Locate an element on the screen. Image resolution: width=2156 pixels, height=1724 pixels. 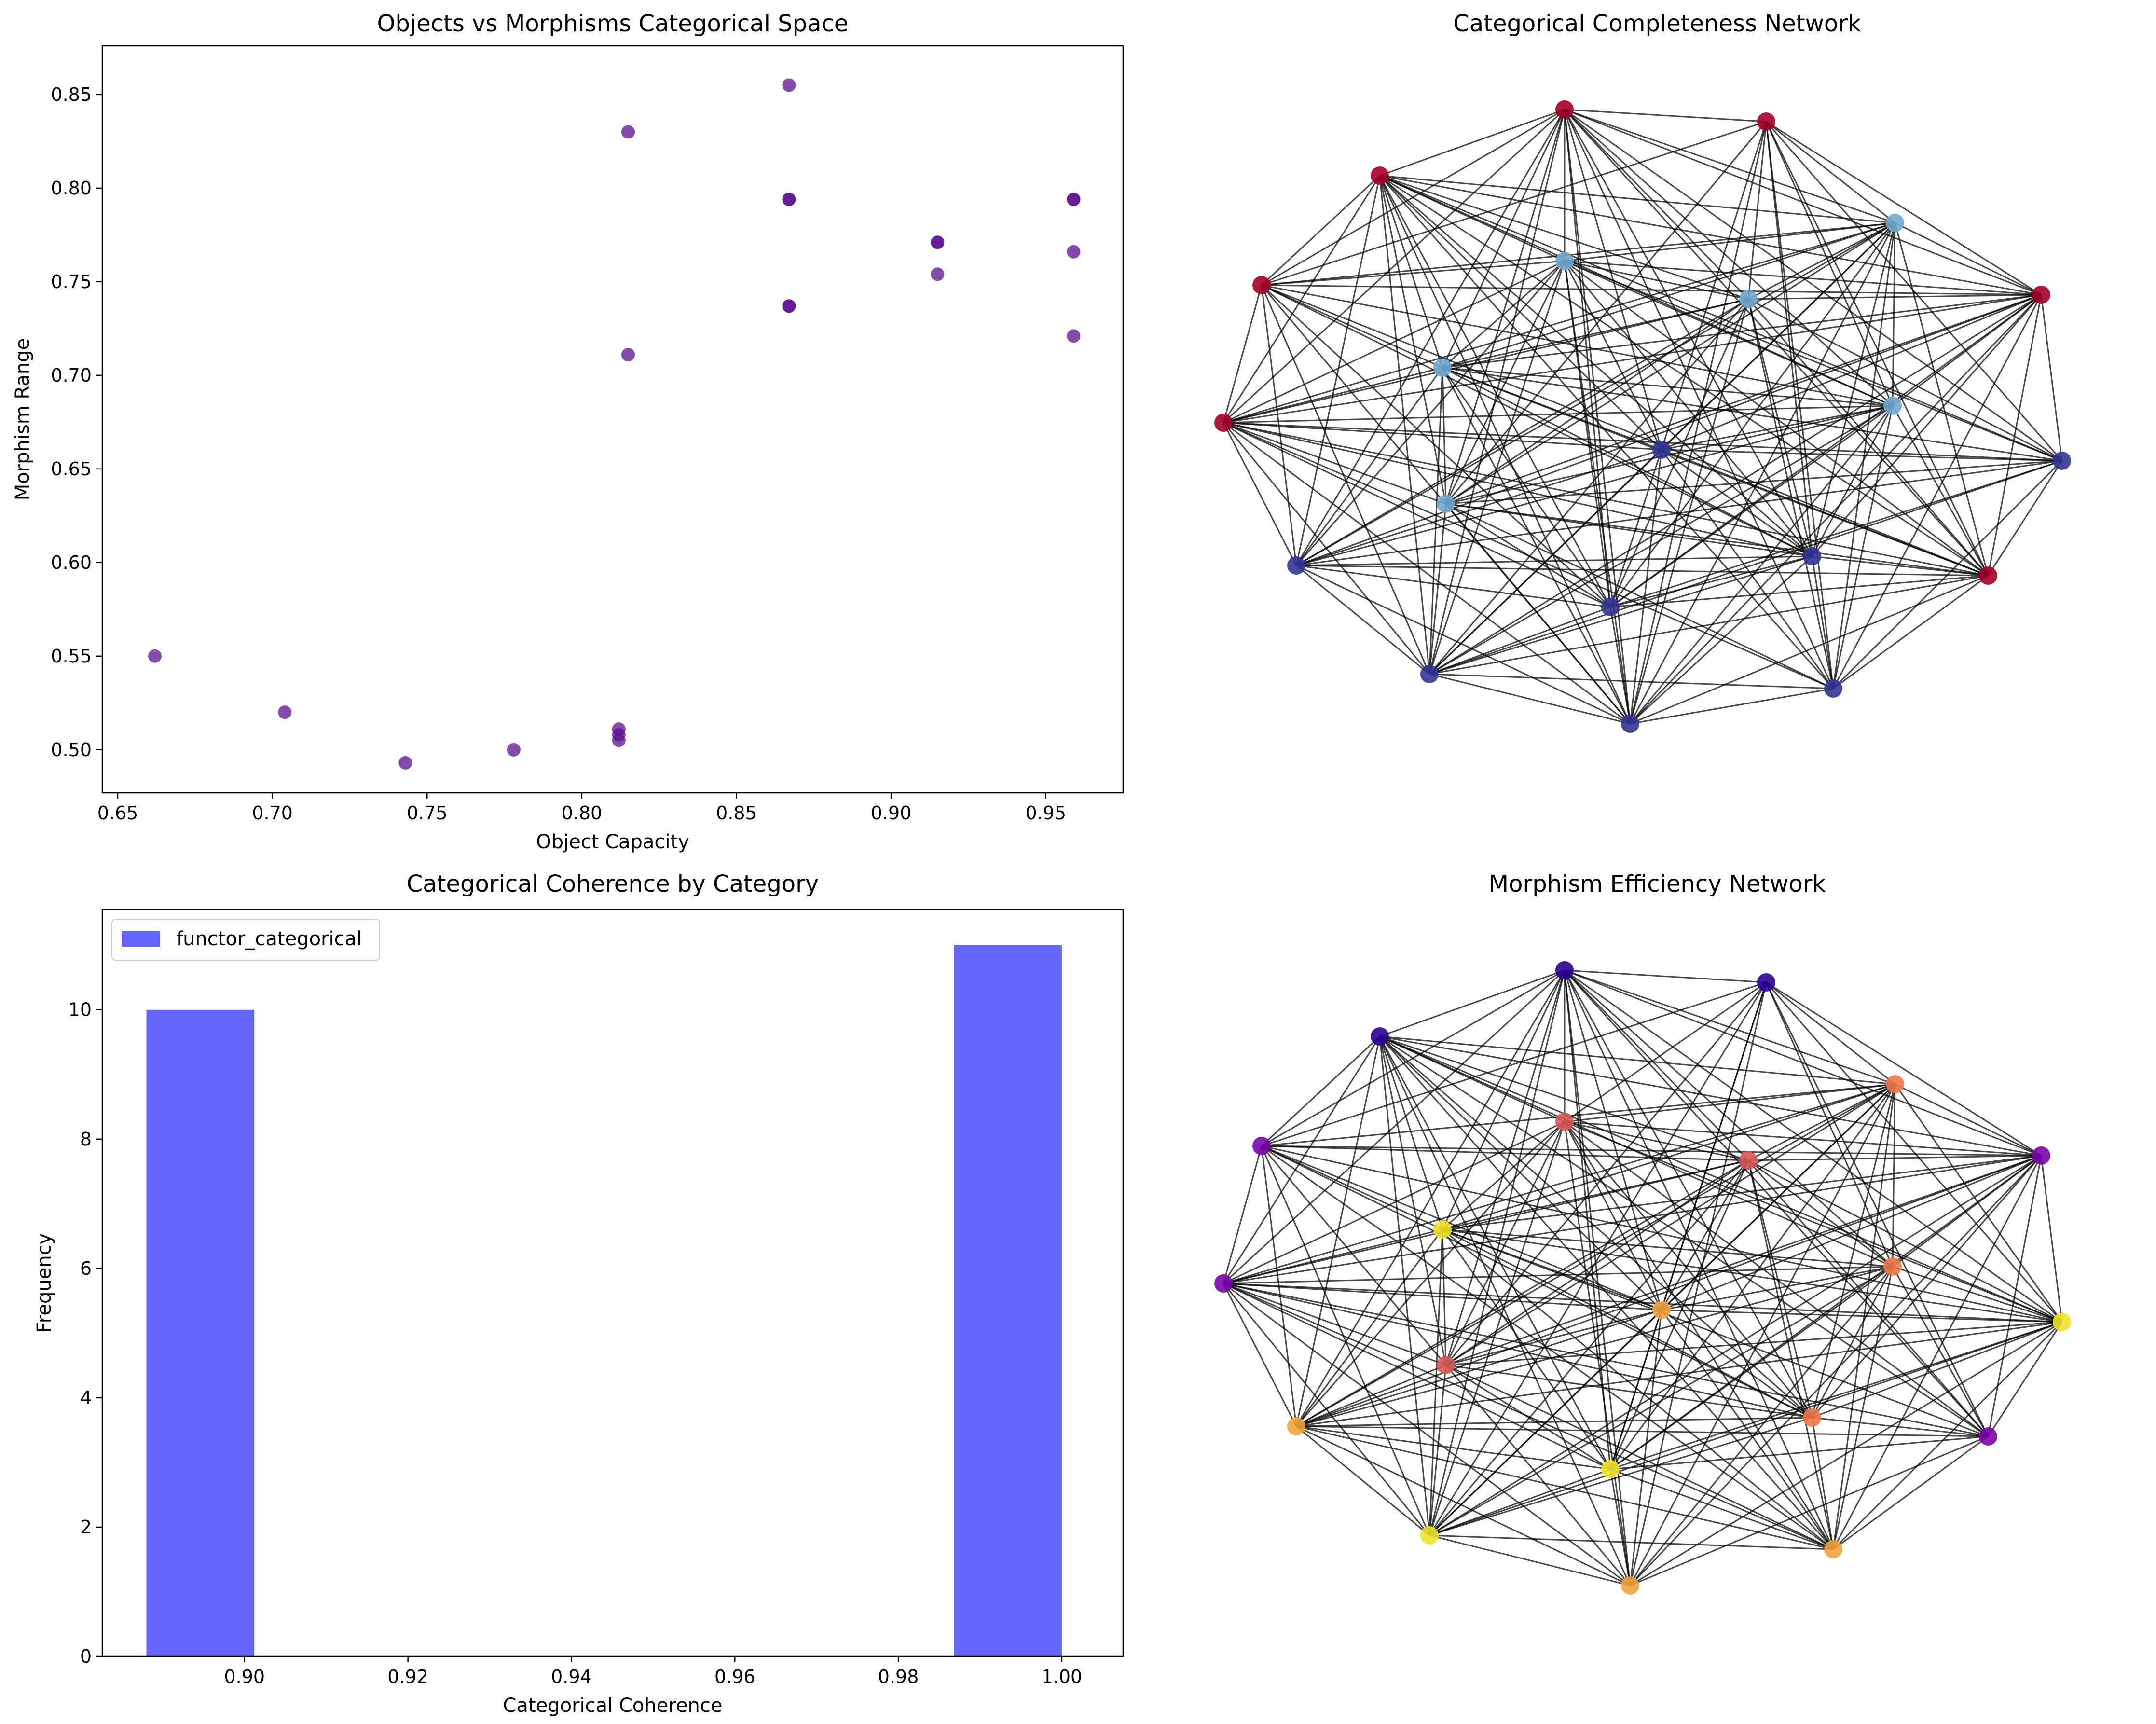
completeness-nodes is located at coordinates (1643, 417).